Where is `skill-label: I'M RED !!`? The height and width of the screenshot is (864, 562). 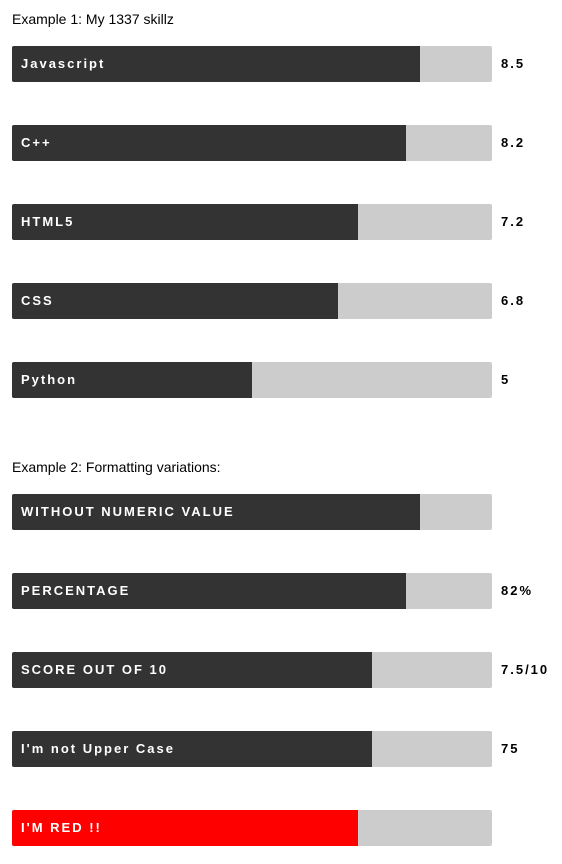 skill-label: I'M RED !! is located at coordinates (61, 827).